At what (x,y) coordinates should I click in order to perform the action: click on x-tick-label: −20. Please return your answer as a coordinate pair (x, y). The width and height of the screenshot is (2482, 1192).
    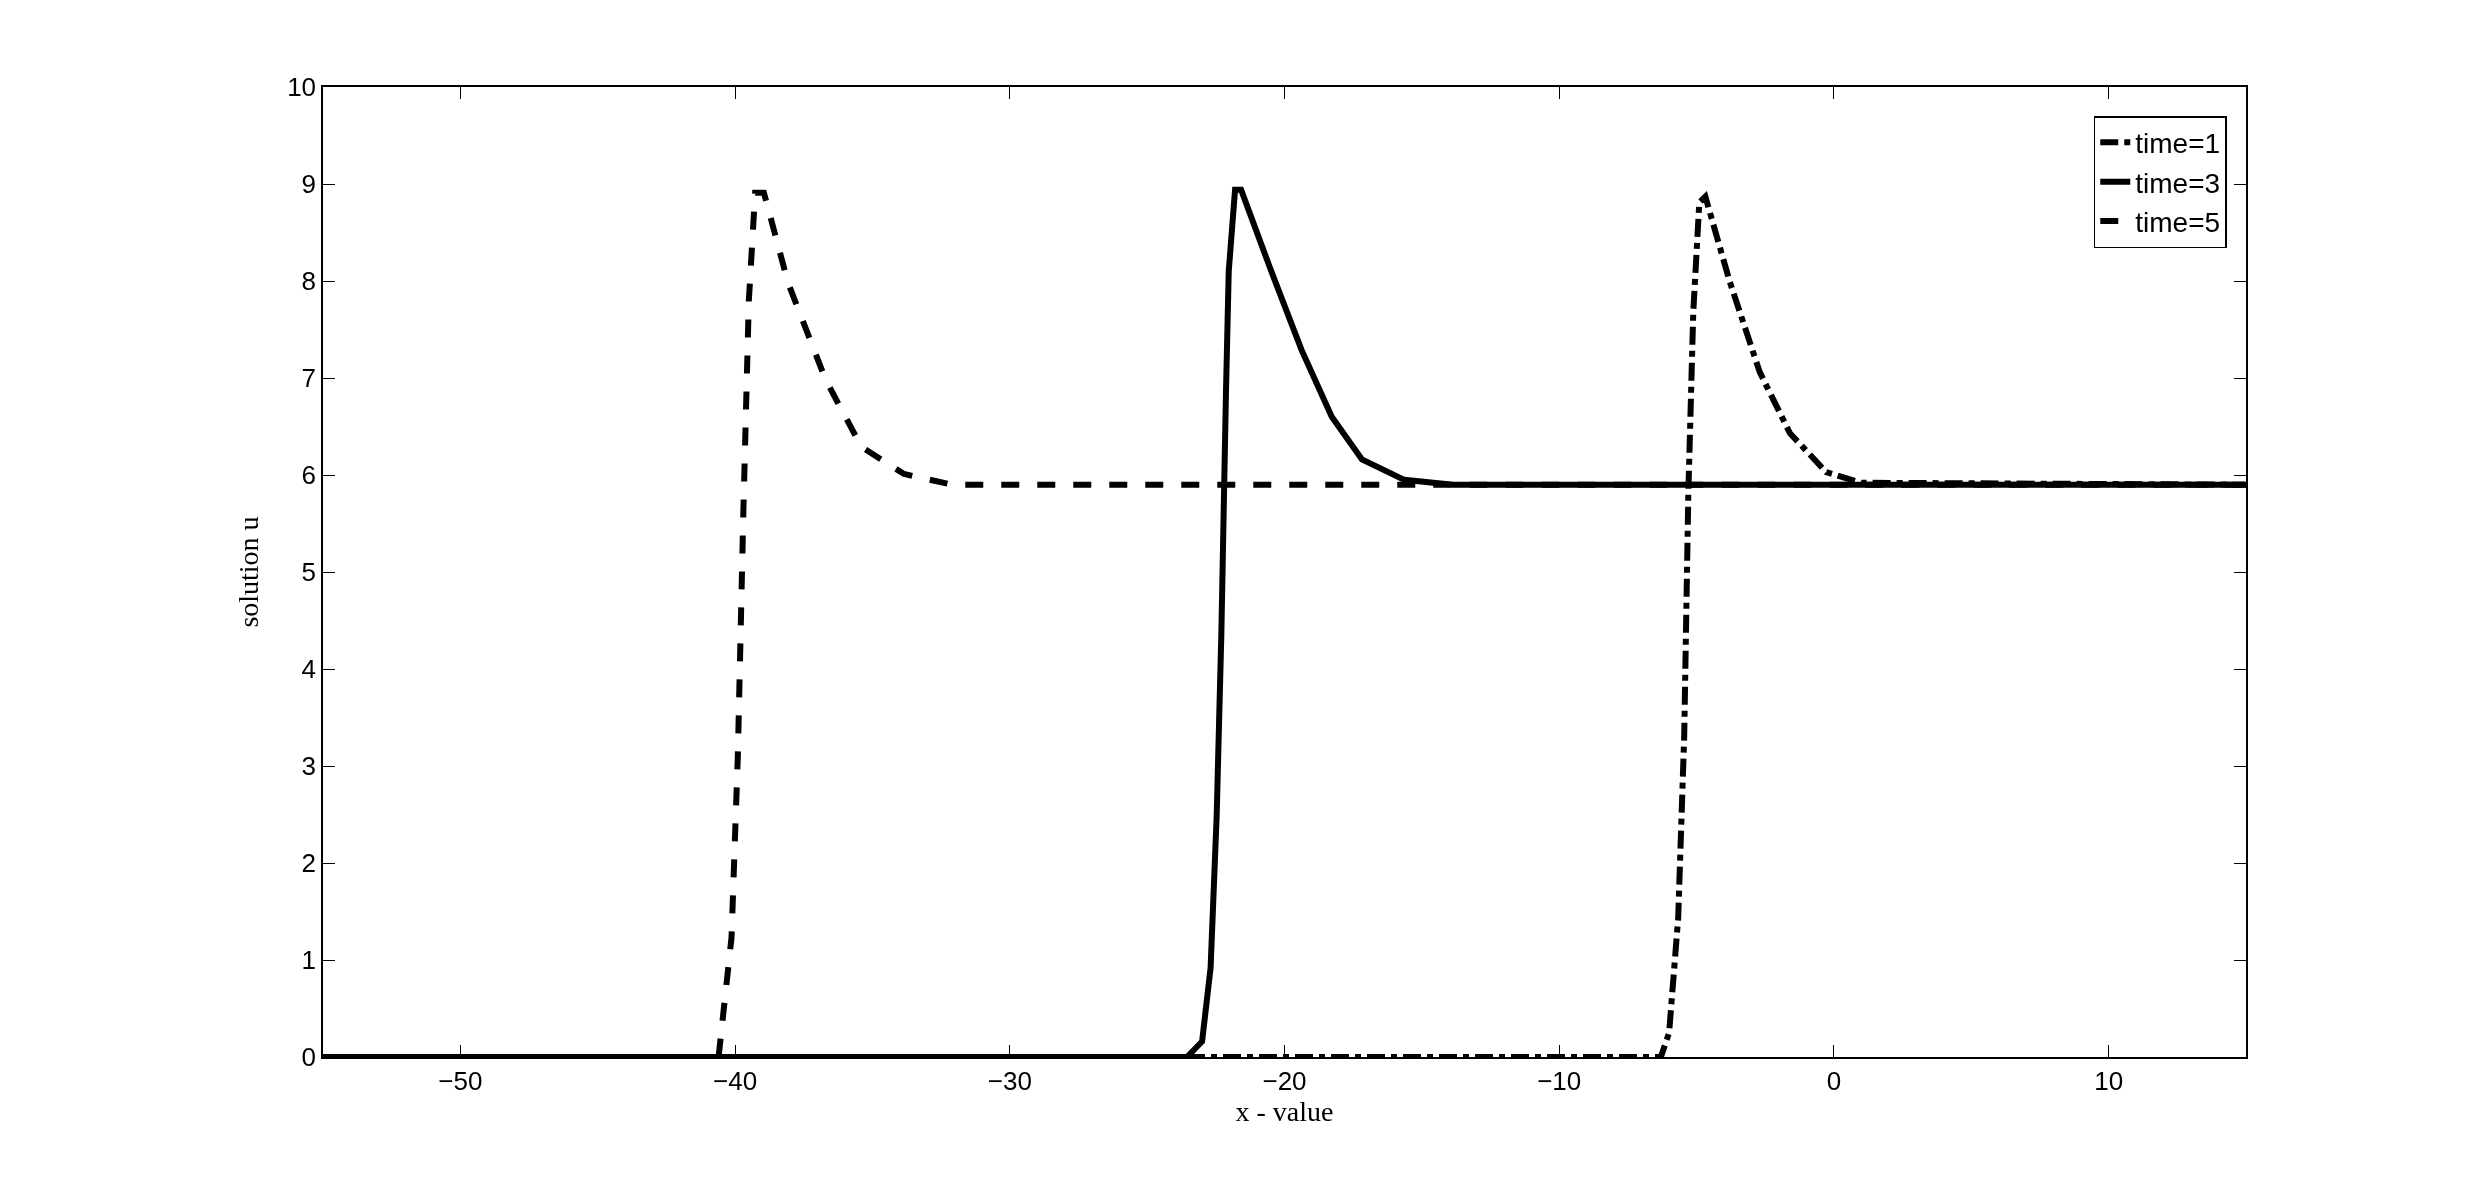
    Looking at the image, I should click on (1284, 1080).